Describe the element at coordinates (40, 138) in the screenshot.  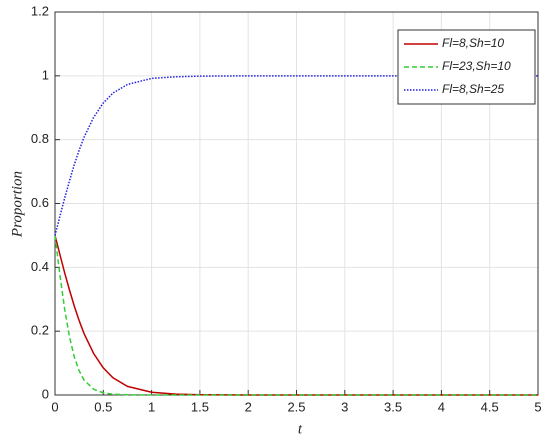
I see `y-tick-label: 0.8` at that location.